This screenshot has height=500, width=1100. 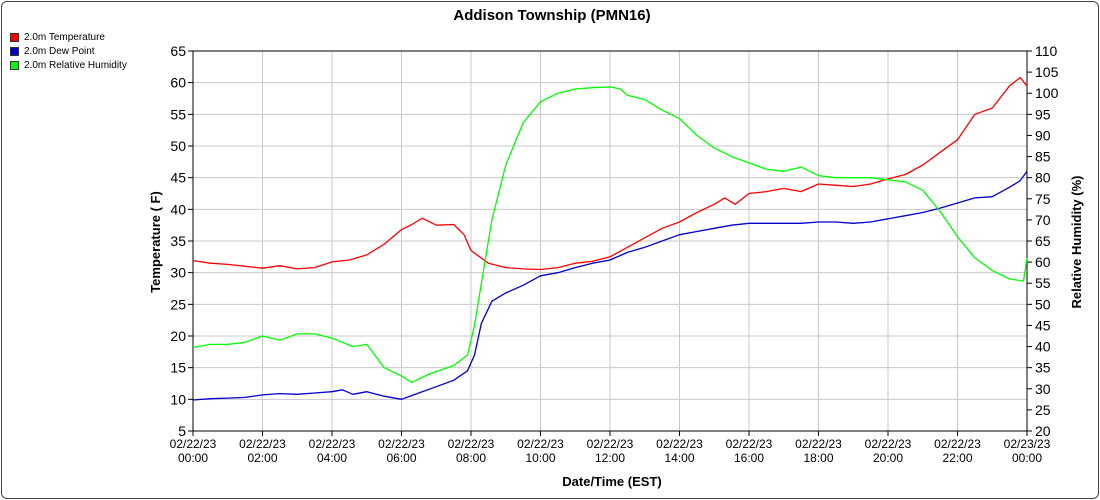 What do you see at coordinates (1043, 325) in the screenshot?
I see `right-tick-label: 45` at bounding box center [1043, 325].